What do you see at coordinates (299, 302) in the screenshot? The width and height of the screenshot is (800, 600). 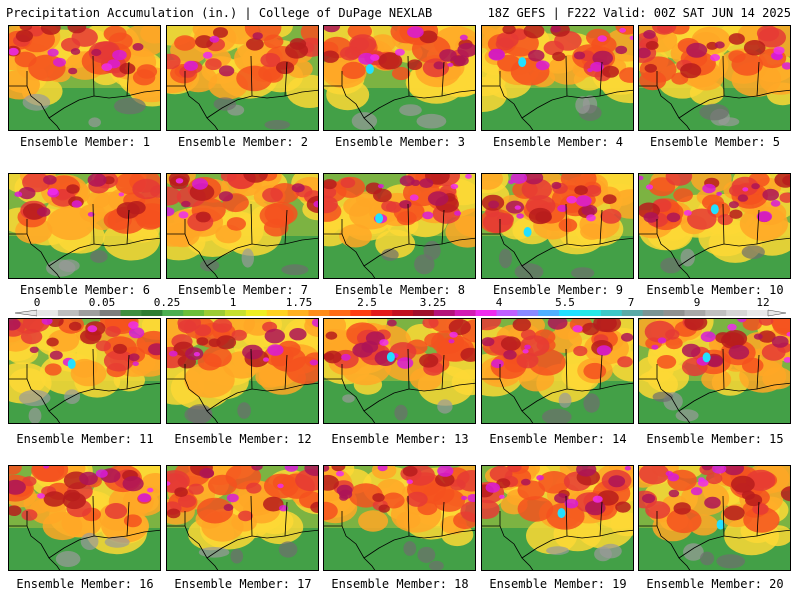 I see `colorbar-tick-label: 1.75` at bounding box center [299, 302].